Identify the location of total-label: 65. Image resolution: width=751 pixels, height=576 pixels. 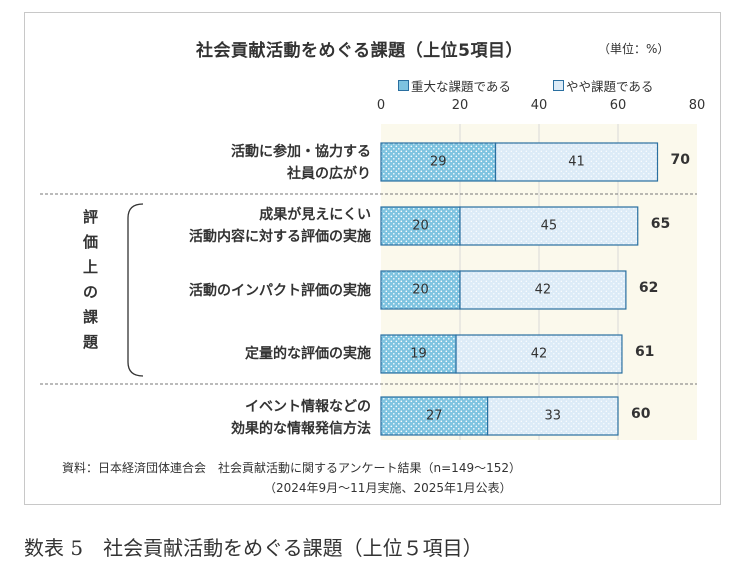
(660, 224).